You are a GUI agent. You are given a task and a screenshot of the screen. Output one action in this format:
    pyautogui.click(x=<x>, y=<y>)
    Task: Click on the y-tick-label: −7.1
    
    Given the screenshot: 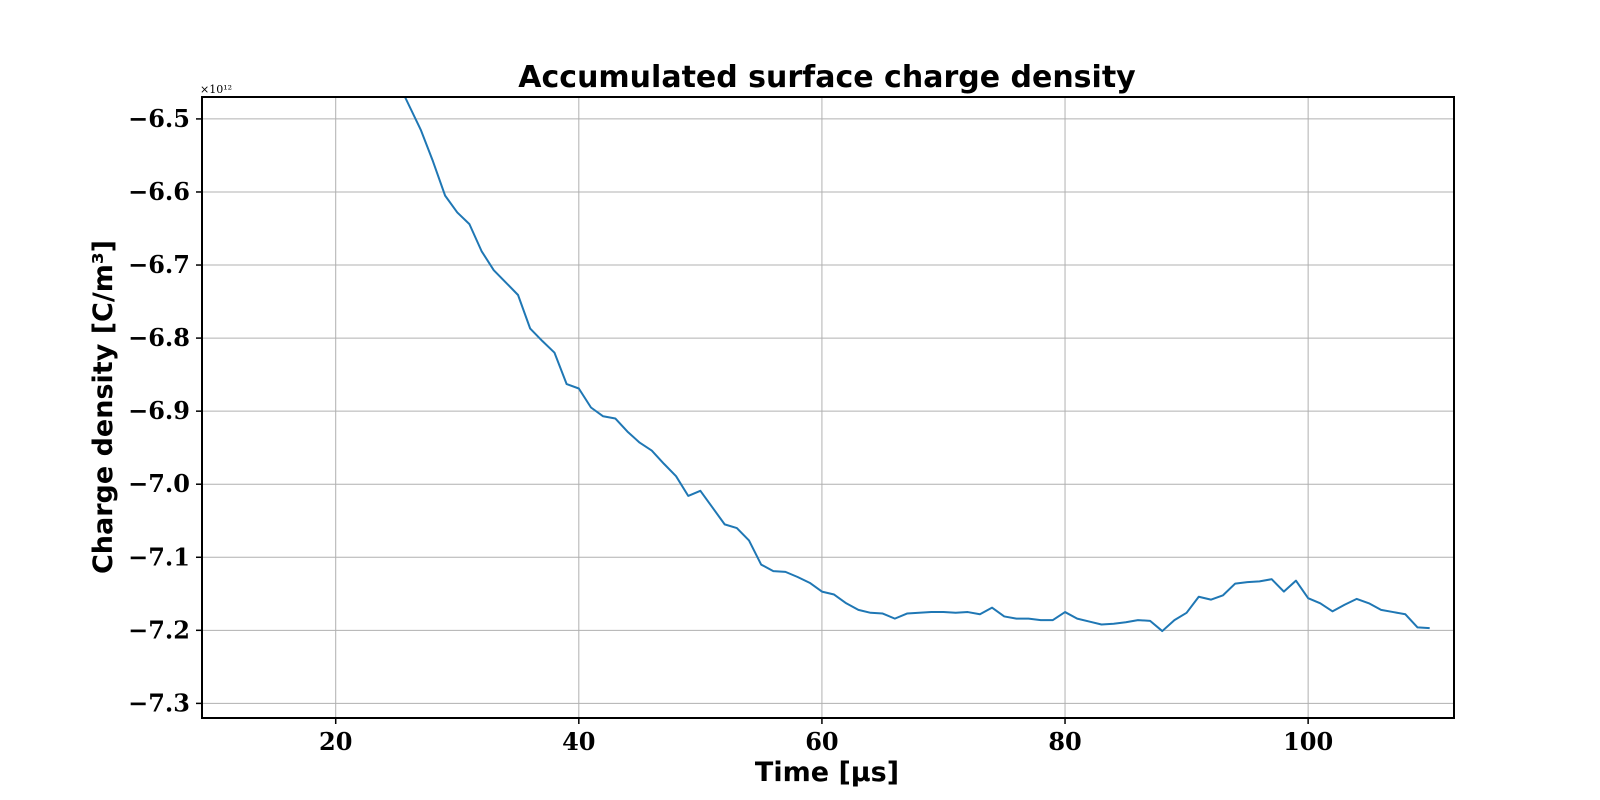 What is the action you would take?
    pyautogui.click(x=159, y=556)
    